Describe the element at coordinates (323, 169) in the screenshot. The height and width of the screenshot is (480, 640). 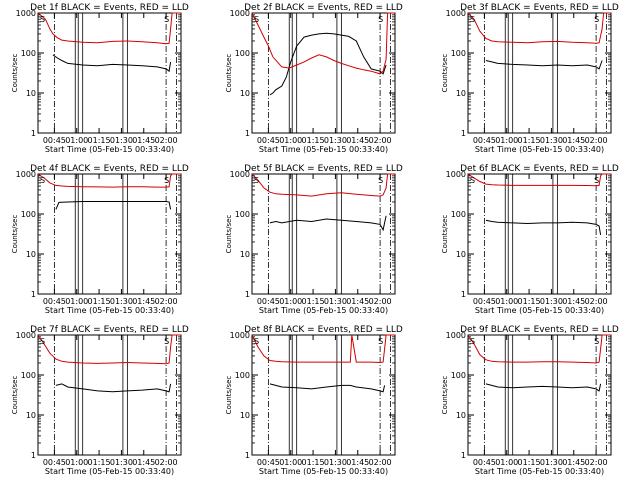
I see `panel-title: Det 5f BLACK = Events, RED = LLD` at that location.